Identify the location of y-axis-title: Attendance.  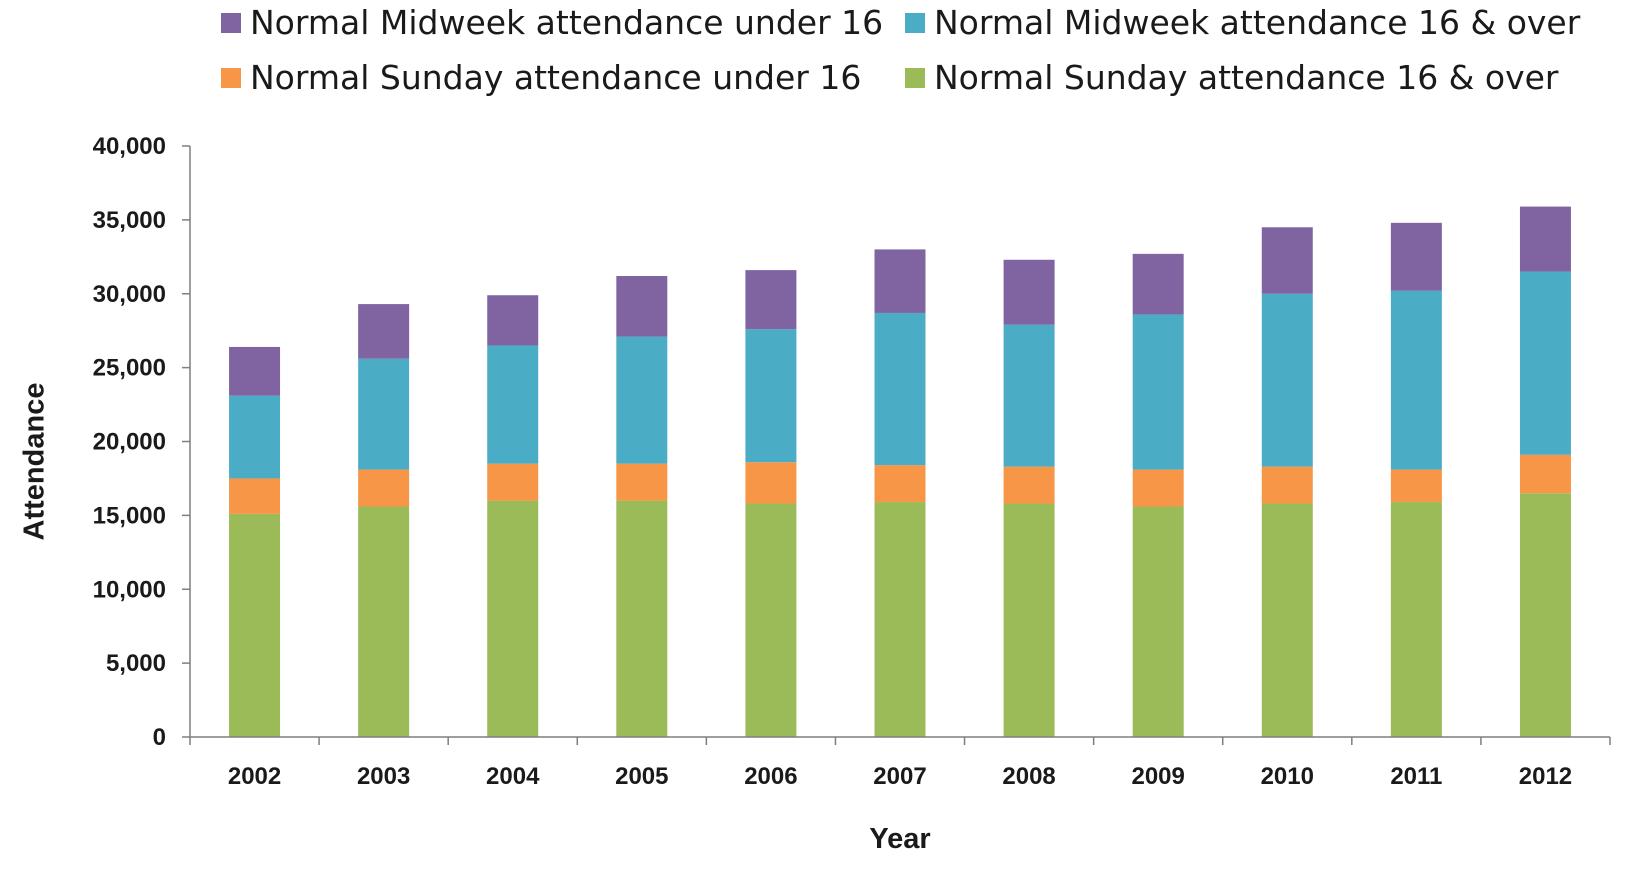
(35, 462).